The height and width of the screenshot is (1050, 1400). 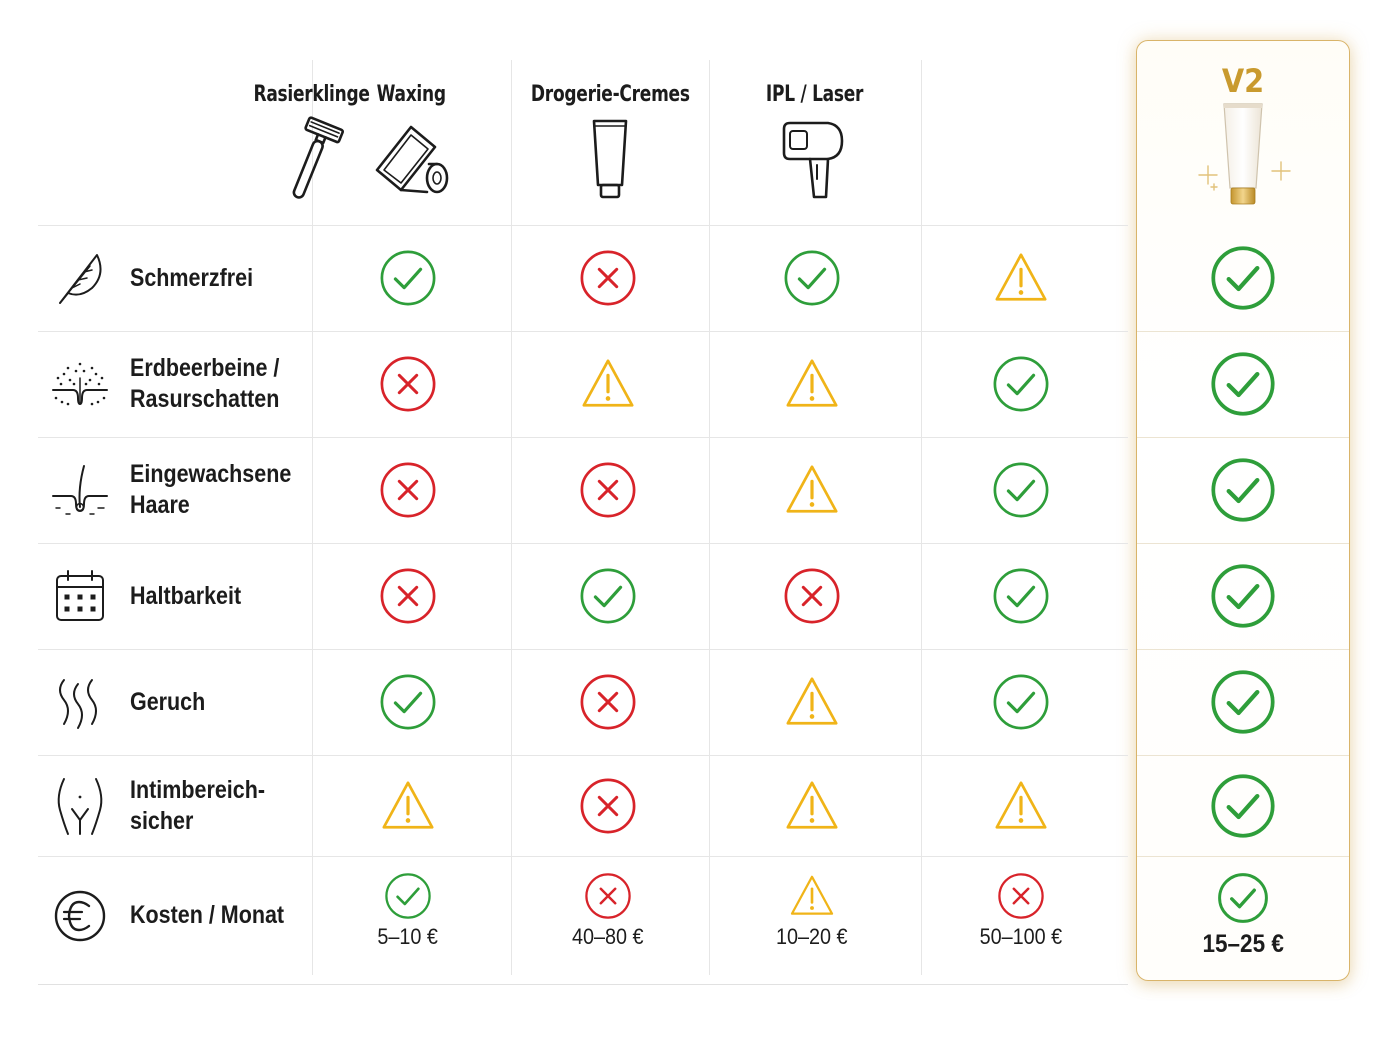 What do you see at coordinates (812, 915) in the screenshot?
I see `status-cell: 10–20 €` at bounding box center [812, 915].